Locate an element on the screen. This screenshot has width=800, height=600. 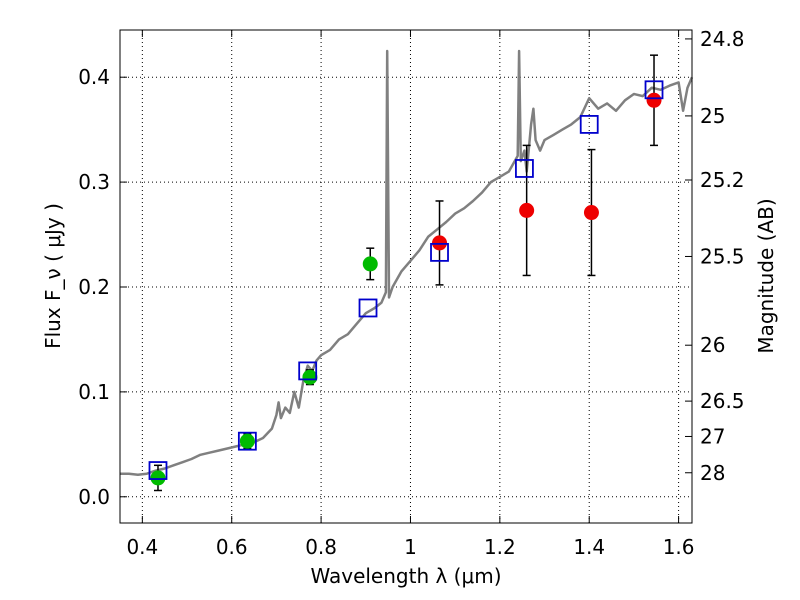
x-tick-label: 1.4 is located at coordinates (589, 547).